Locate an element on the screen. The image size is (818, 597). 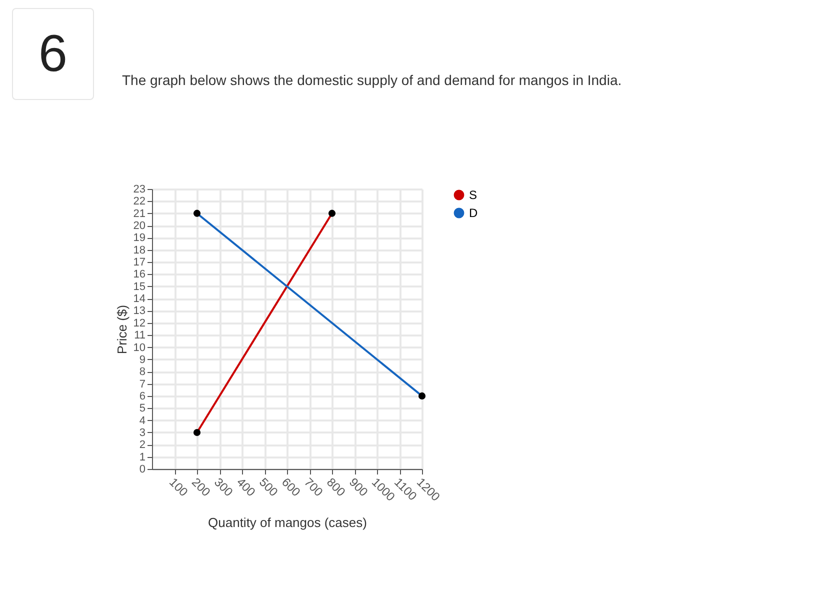
y-tick-label: 4 is located at coordinates (142, 420).